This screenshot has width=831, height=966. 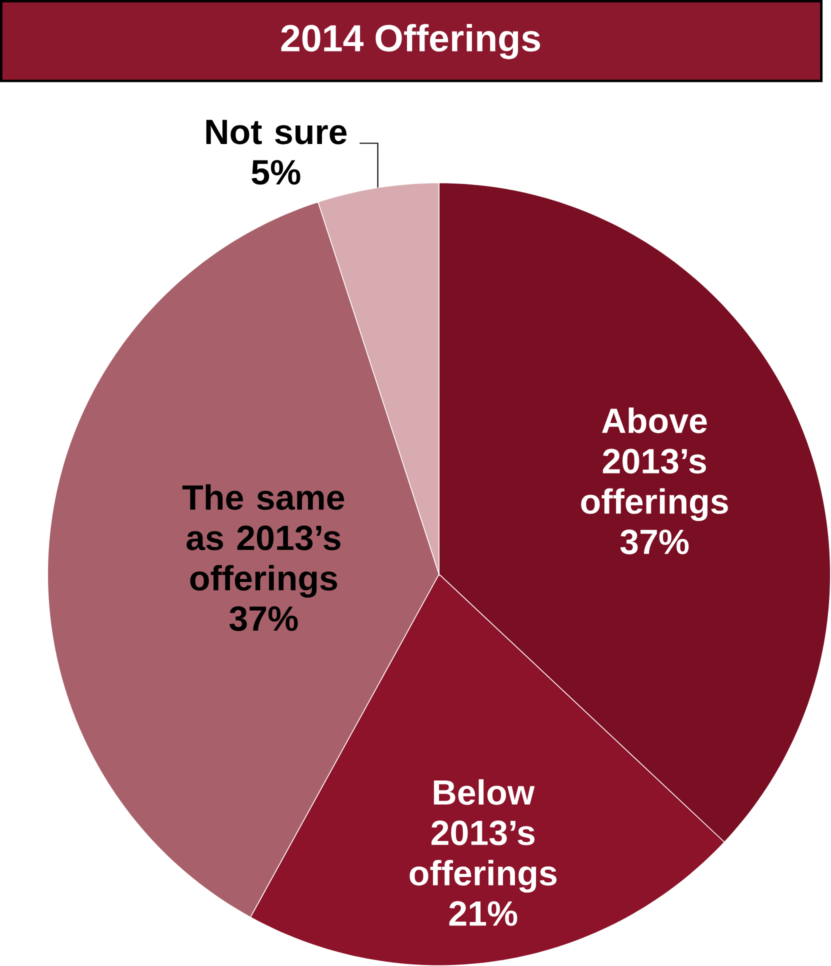 What do you see at coordinates (483, 913) in the screenshot?
I see `data-label: 21%` at bounding box center [483, 913].